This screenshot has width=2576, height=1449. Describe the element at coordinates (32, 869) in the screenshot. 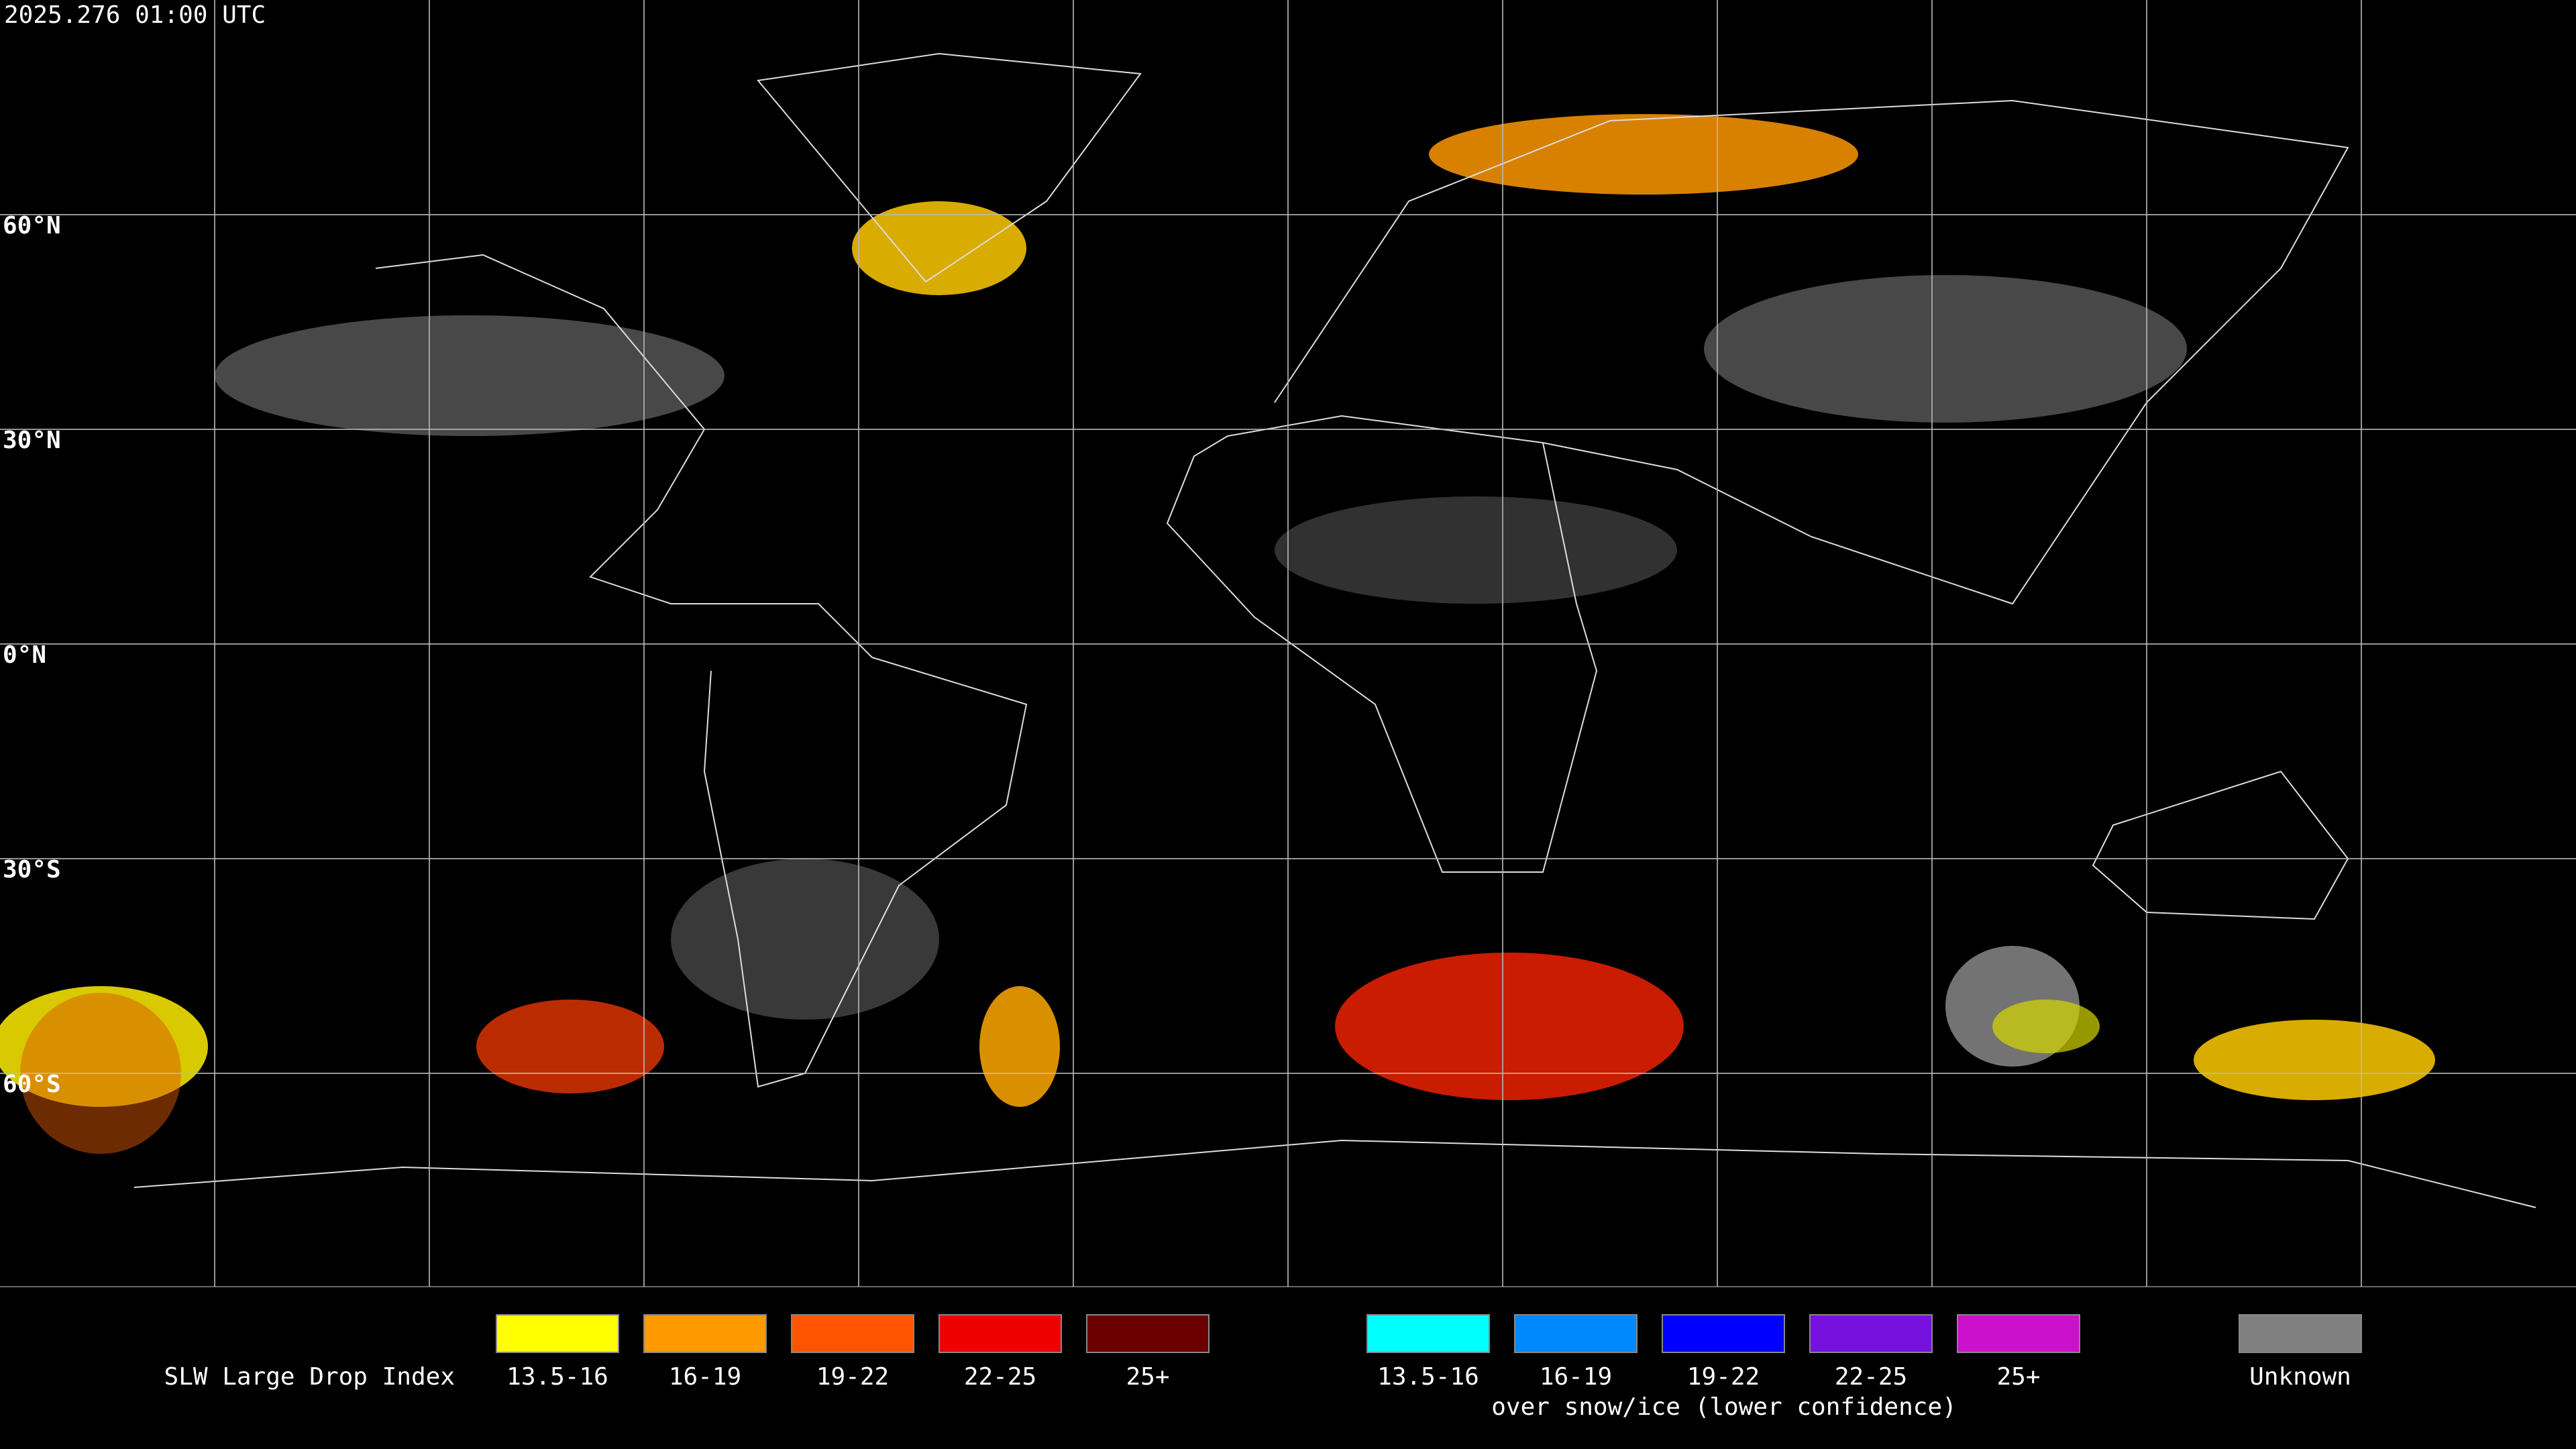

I see `lat-label: 30°S` at that location.